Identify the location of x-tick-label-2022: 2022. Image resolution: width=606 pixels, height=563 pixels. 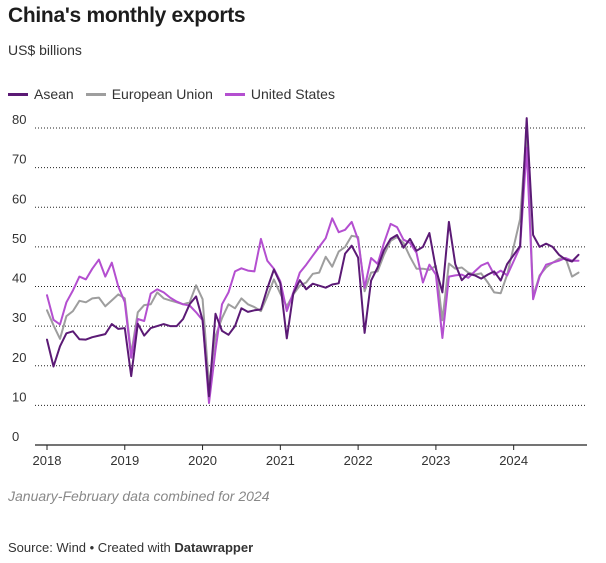
(358, 460).